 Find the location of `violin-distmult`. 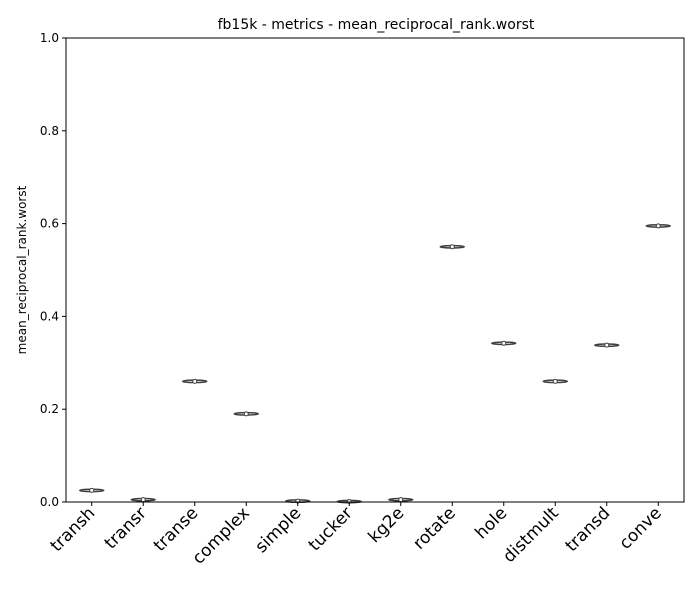

violin-distmult is located at coordinates (555, 381).